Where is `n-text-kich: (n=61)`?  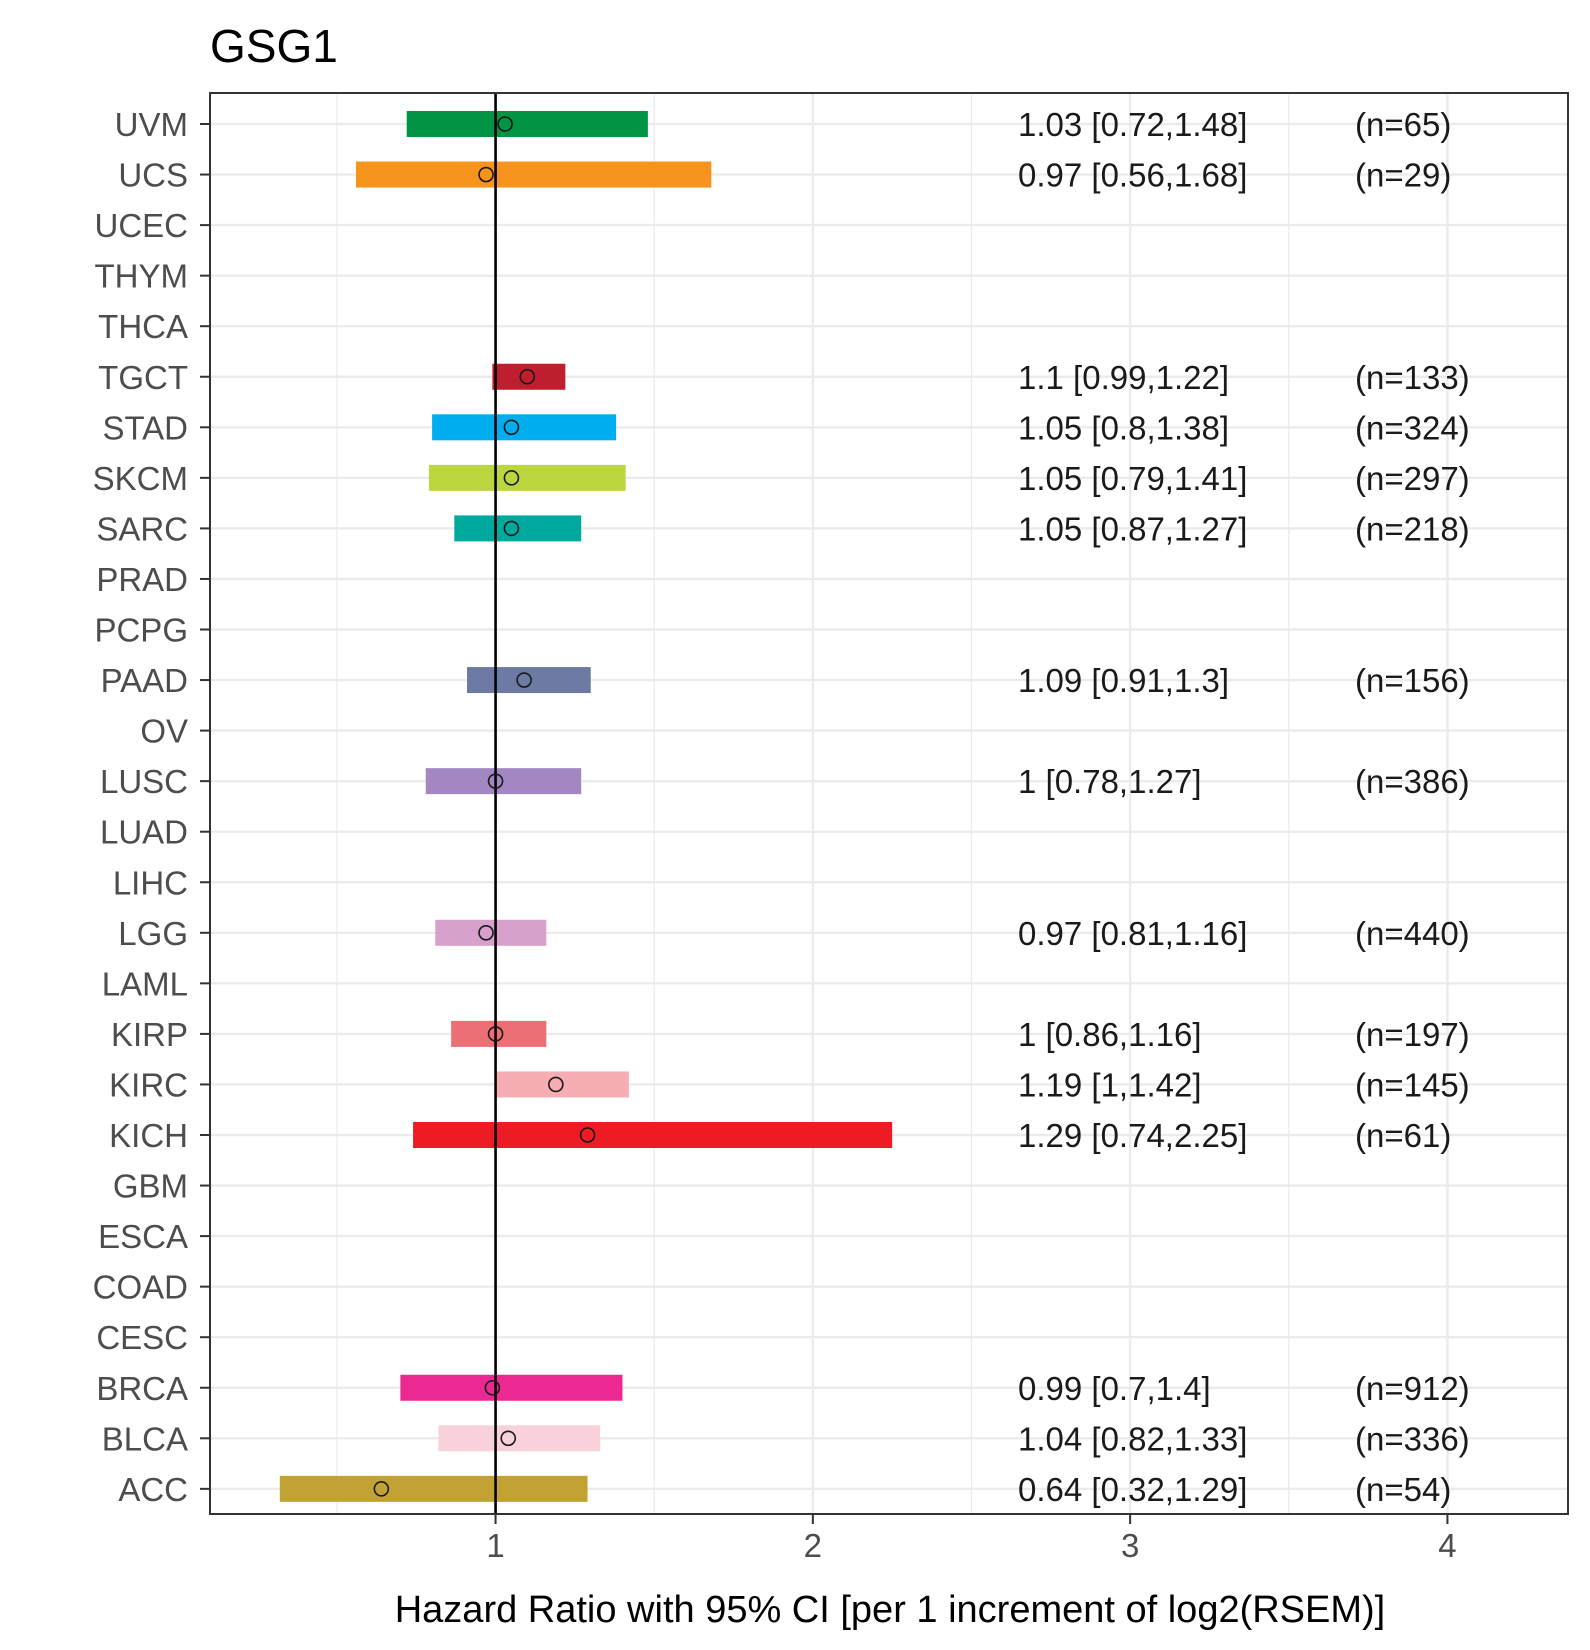 n-text-kich: (n=61) is located at coordinates (1403, 1135).